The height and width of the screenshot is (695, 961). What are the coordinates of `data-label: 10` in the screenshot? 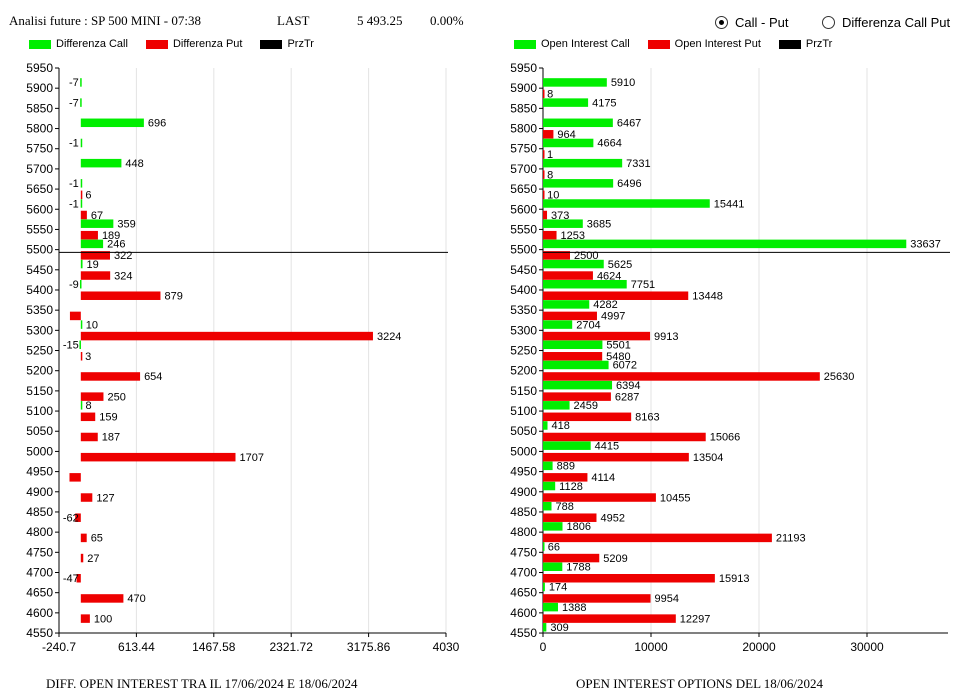 It's located at (553, 196).